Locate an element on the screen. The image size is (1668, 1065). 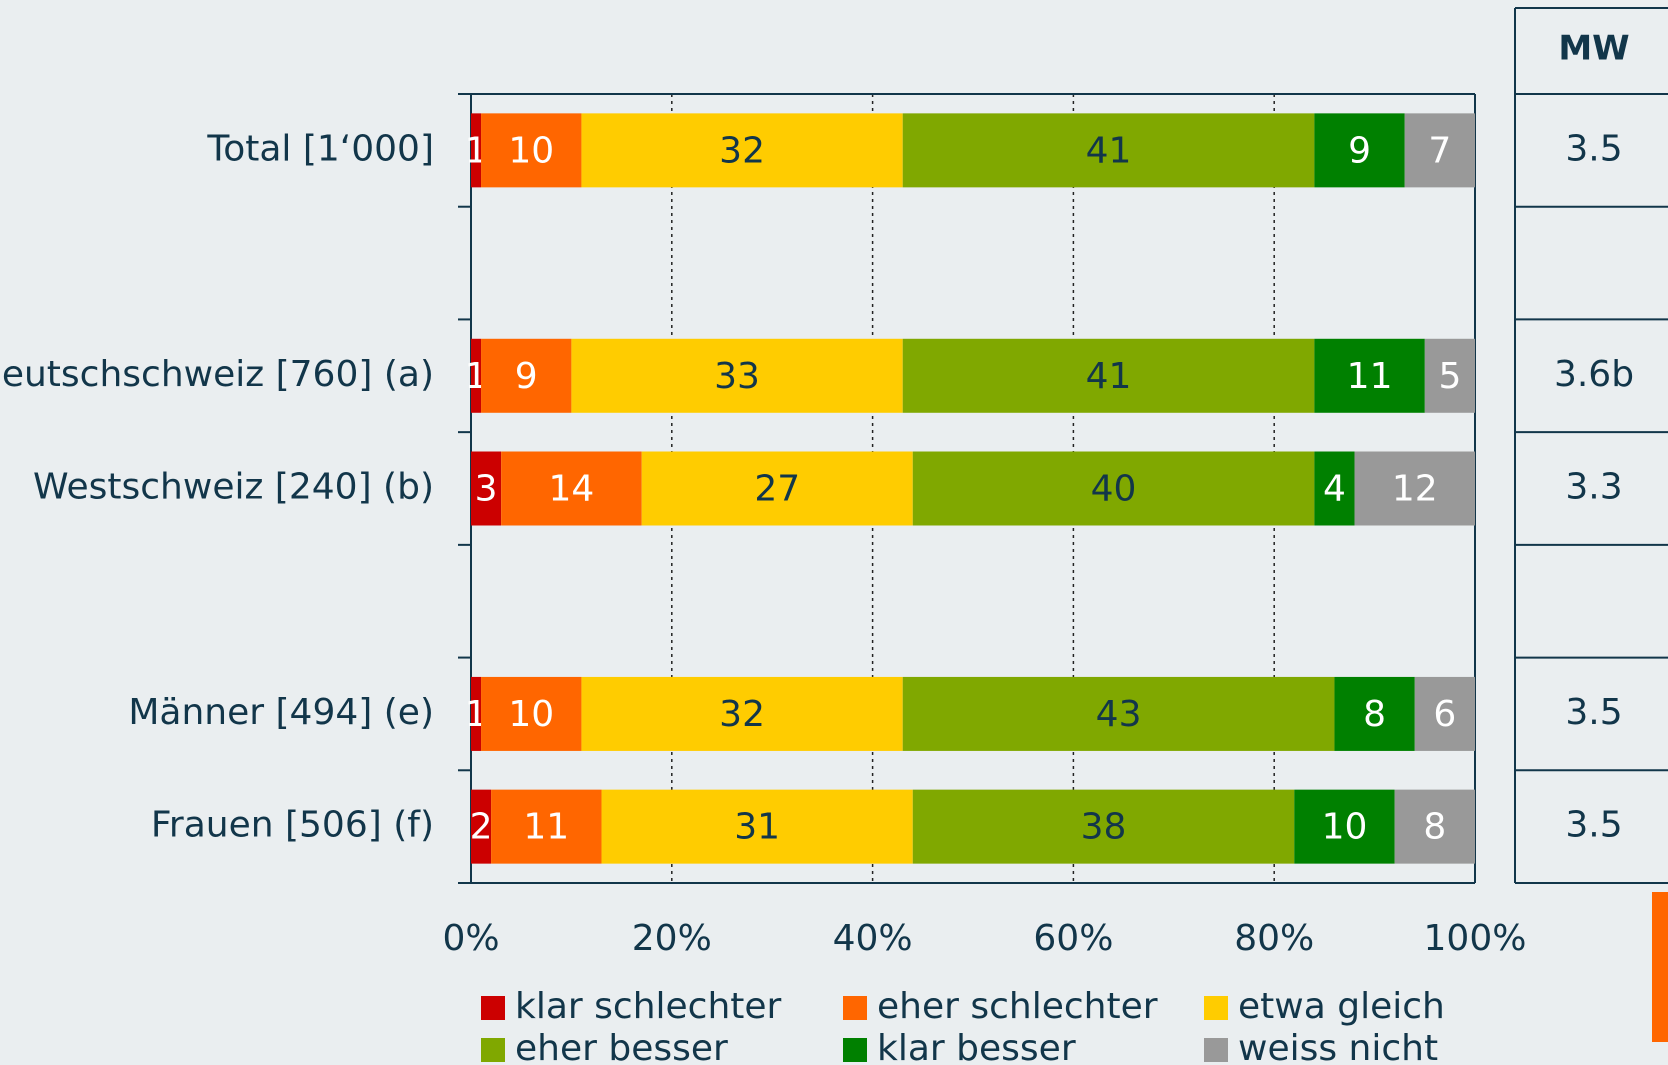
y-tick-label: Total [1‘000] is located at coordinates (320, 148).